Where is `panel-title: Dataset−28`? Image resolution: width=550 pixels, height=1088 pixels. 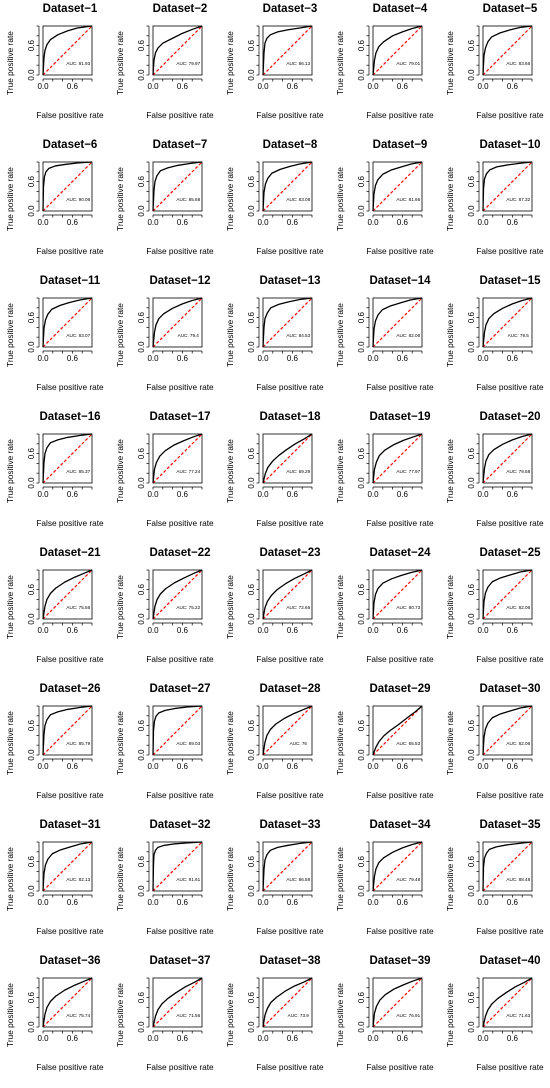 panel-title: Dataset−28 is located at coordinates (290, 689).